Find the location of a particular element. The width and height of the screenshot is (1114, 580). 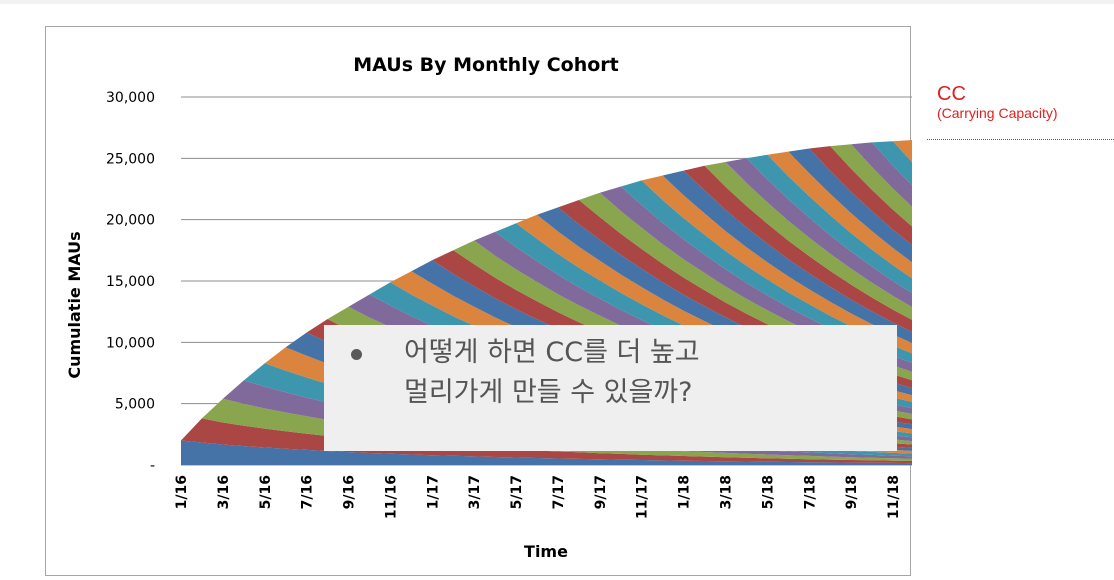

bullet-icon is located at coordinates (356, 354).